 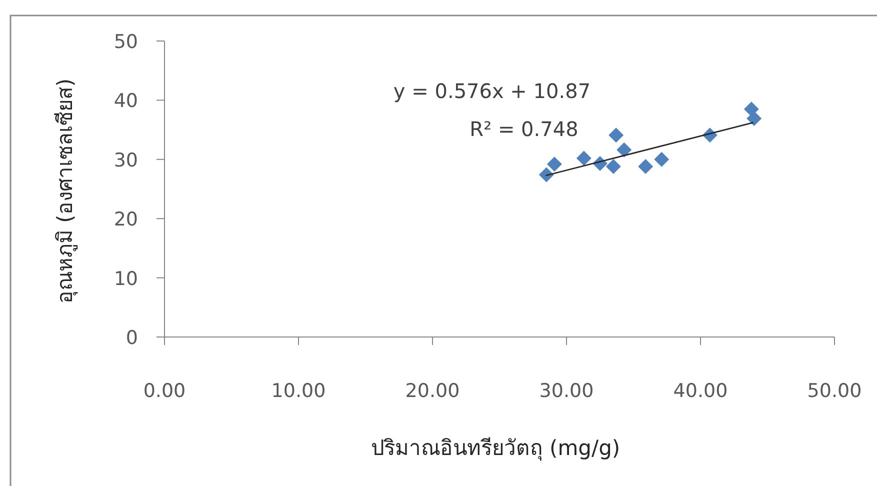 What do you see at coordinates (164, 391) in the screenshot?
I see `x-tick-label: 0.00` at bounding box center [164, 391].